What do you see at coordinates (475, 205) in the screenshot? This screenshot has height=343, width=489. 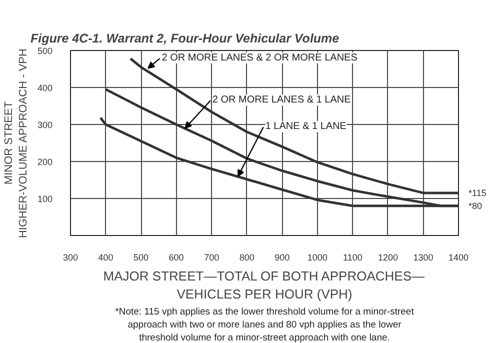 I see `annotation: *80` at bounding box center [475, 205].